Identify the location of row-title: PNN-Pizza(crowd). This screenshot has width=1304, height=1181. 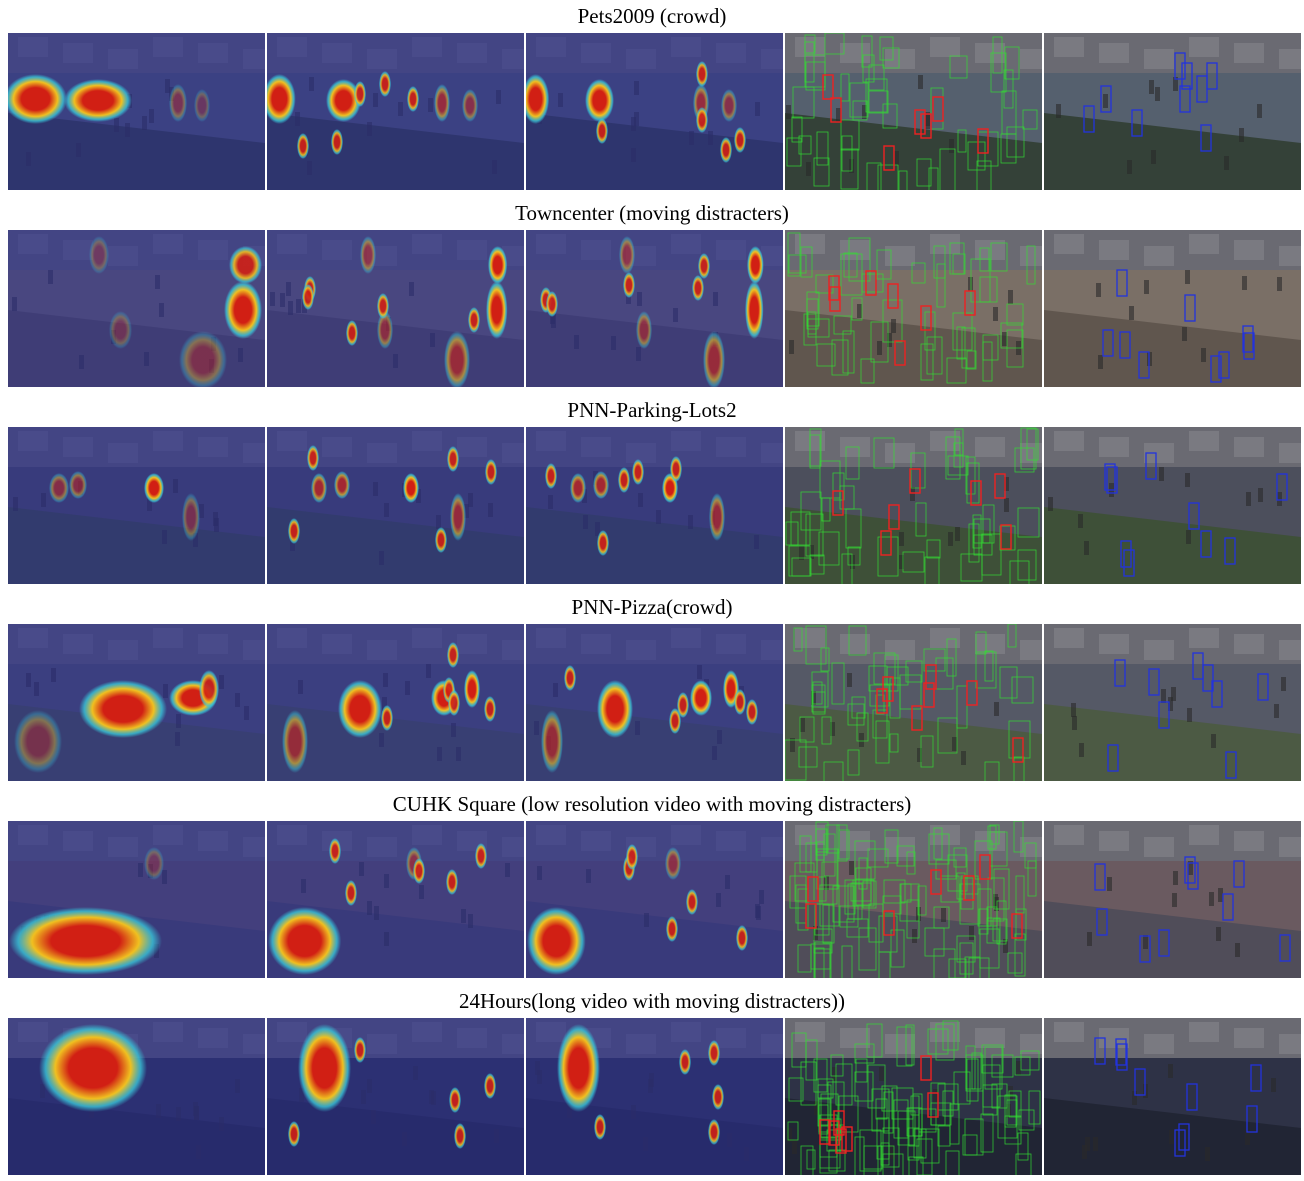
(652, 607).